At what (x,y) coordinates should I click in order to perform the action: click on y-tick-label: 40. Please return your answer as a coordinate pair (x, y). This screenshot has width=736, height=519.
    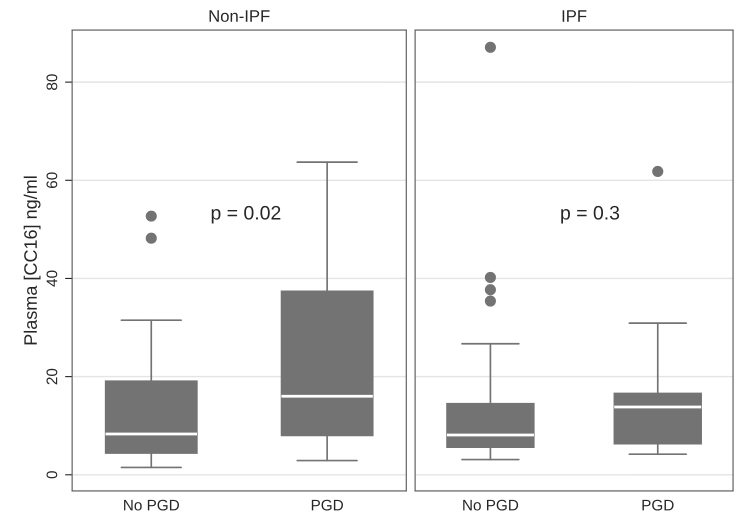
    Looking at the image, I should click on (52, 278).